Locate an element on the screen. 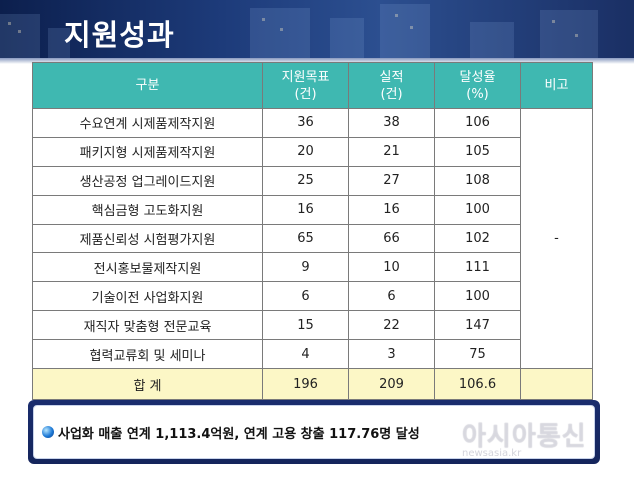  total-target: 196 is located at coordinates (305, 384).